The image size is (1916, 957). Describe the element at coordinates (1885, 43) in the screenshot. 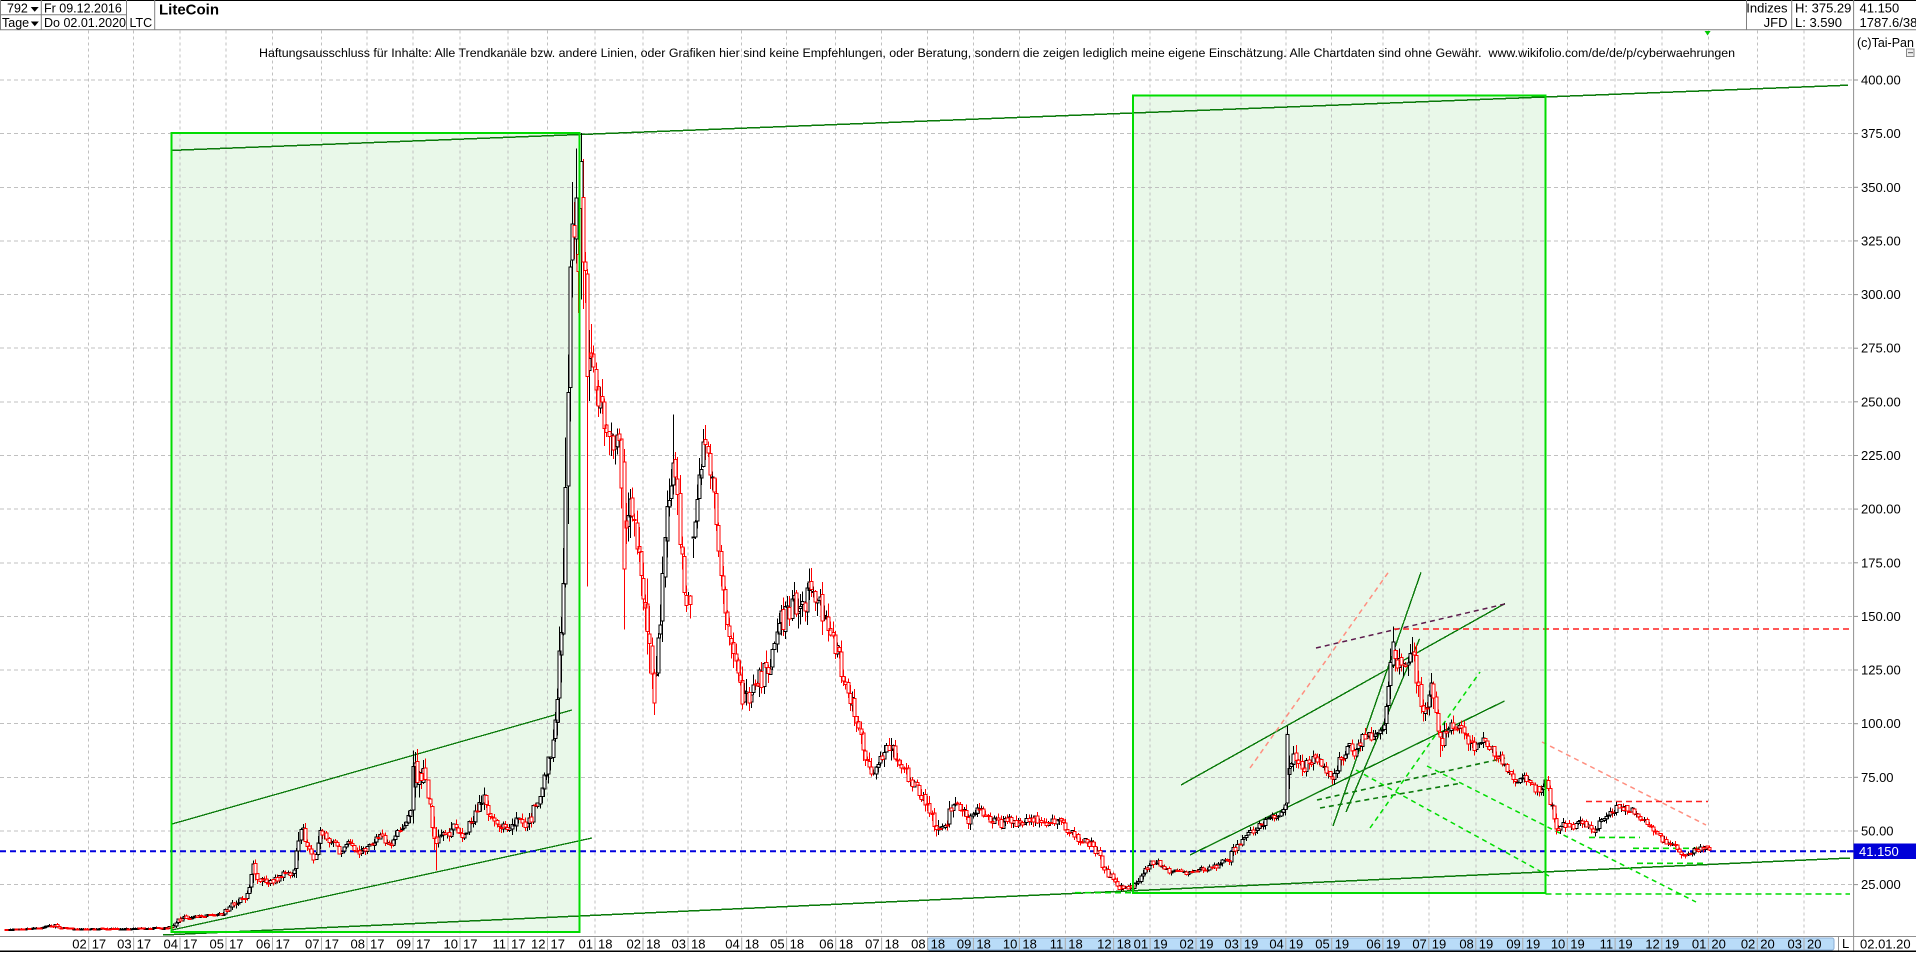

I see `svg-text: (c)Tai-Pan` at that location.